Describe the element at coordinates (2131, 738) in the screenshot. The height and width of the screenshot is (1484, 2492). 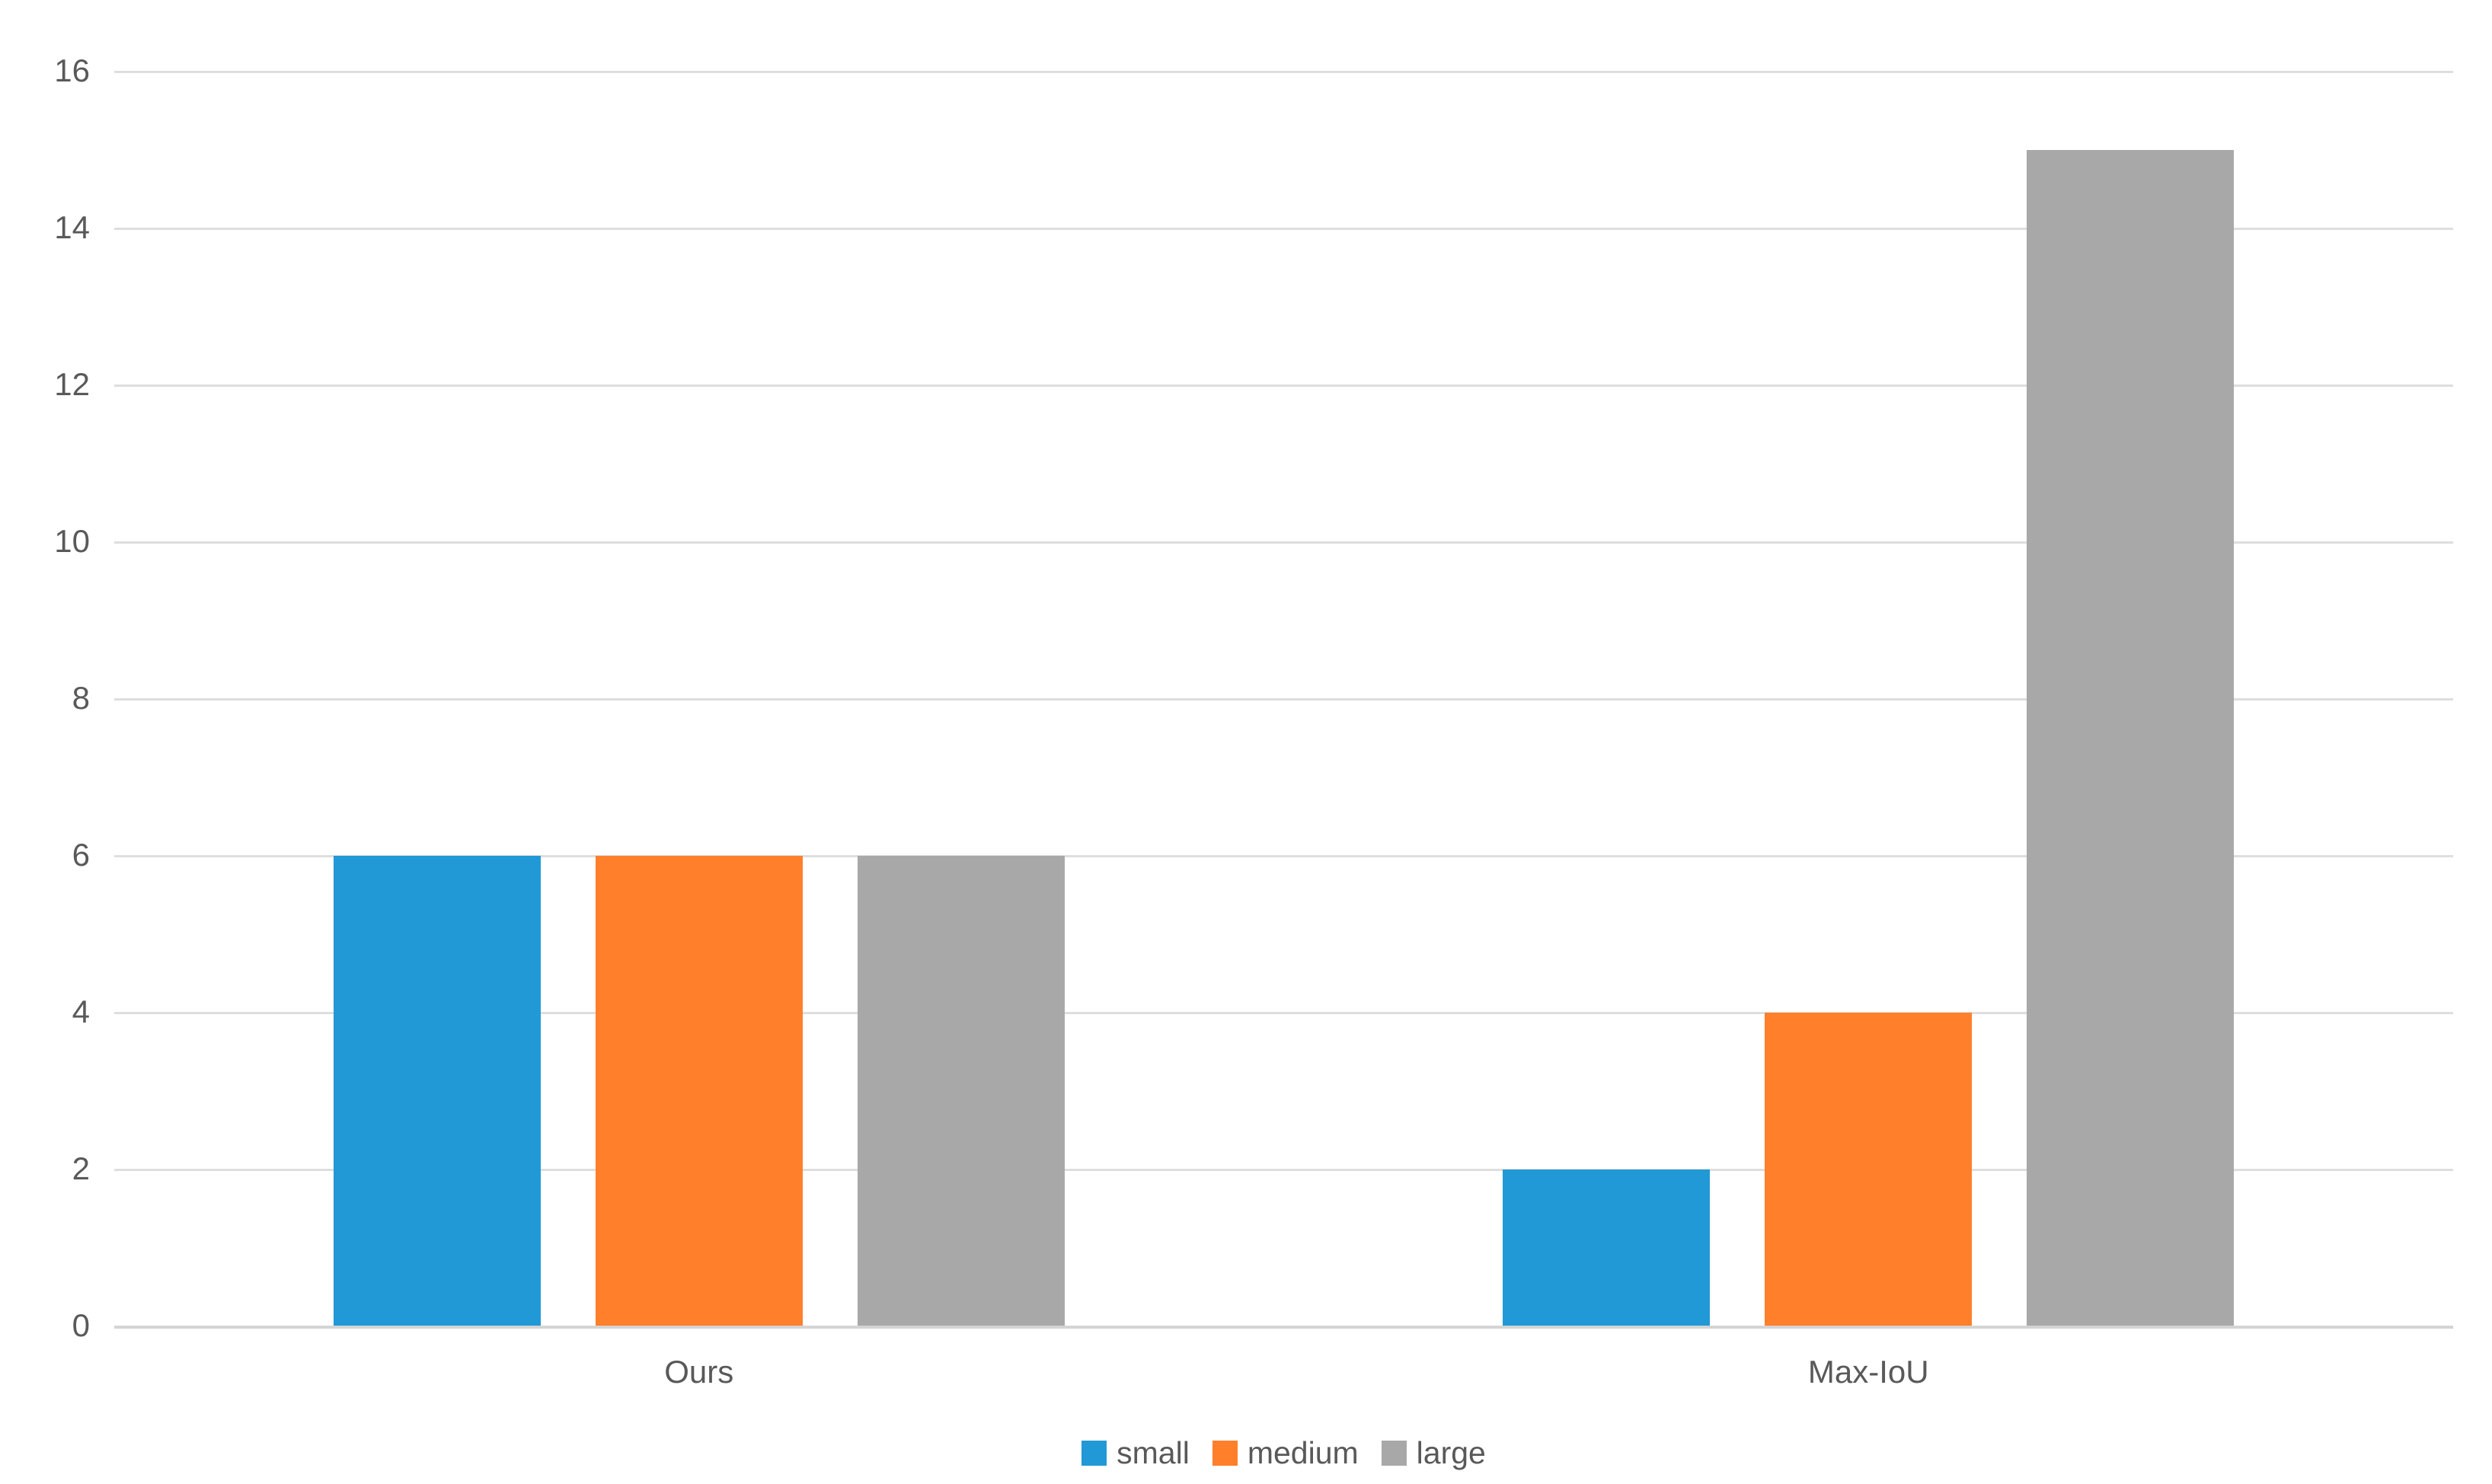
I see `bar-large-max-iou` at that location.